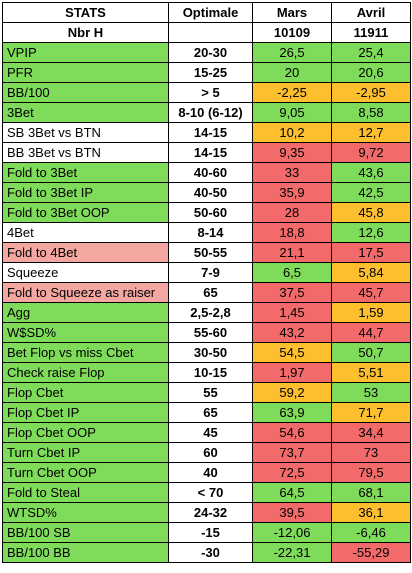 This screenshot has width=412, height=573. What do you see at coordinates (371, 12) in the screenshot?
I see `header-avril: Avril` at bounding box center [371, 12].